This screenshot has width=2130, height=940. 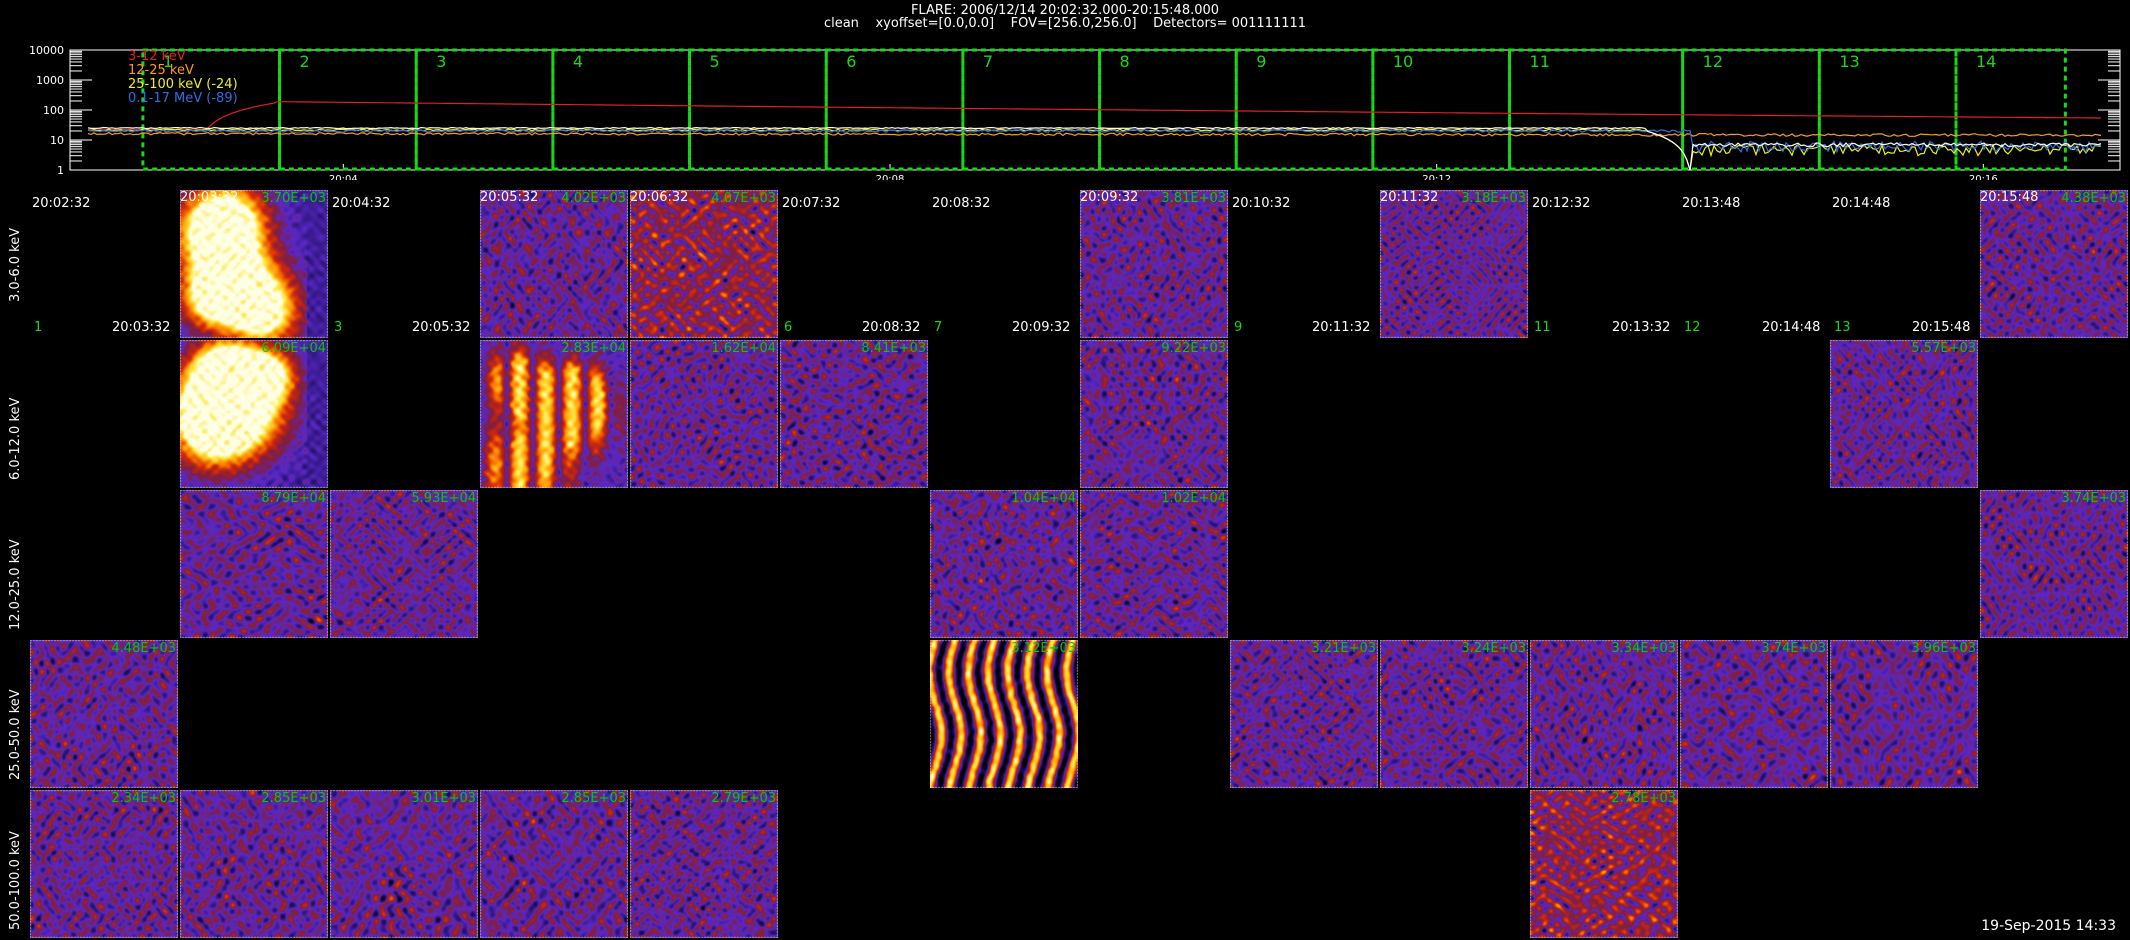 I want to click on start-time-label: 20:12:32, so click(x=1561, y=203).